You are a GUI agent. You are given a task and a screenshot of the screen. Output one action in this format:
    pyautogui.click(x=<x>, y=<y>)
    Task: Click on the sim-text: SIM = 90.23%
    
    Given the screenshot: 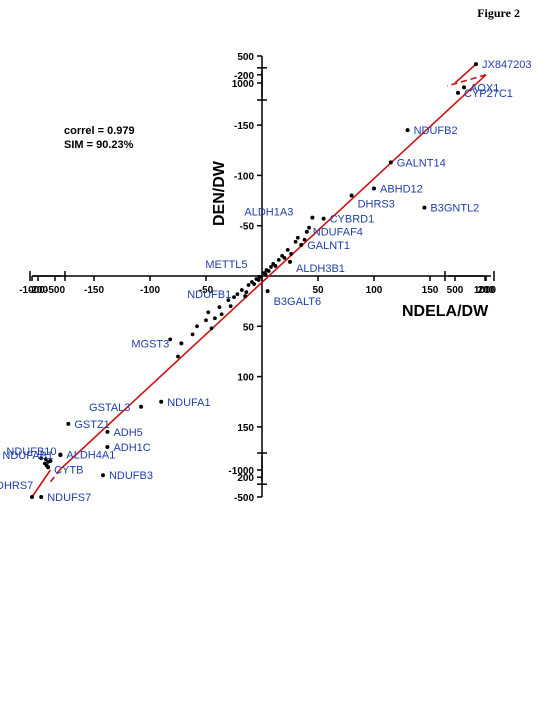 What is the action you would take?
    pyautogui.click(x=99, y=145)
    